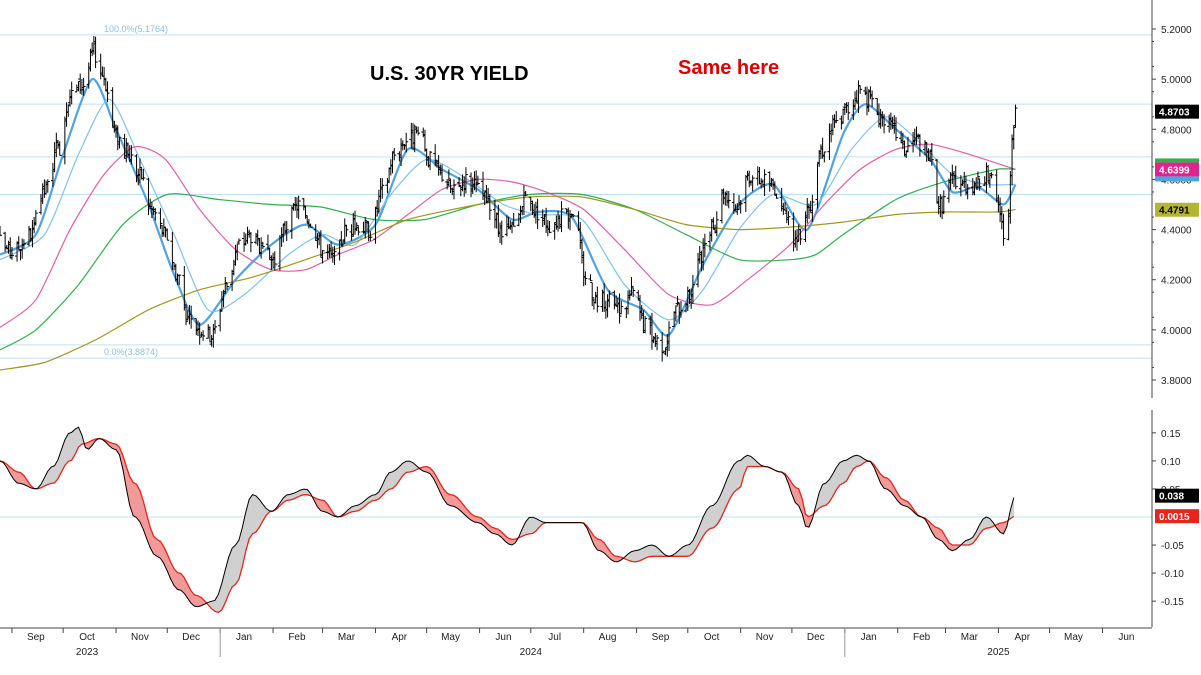 The width and height of the screenshot is (1201, 675). What do you see at coordinates (449, 74) in the screenshot?
I see `chart-title: U.S. 30YR YIELD` at bounding box center [449, 74].